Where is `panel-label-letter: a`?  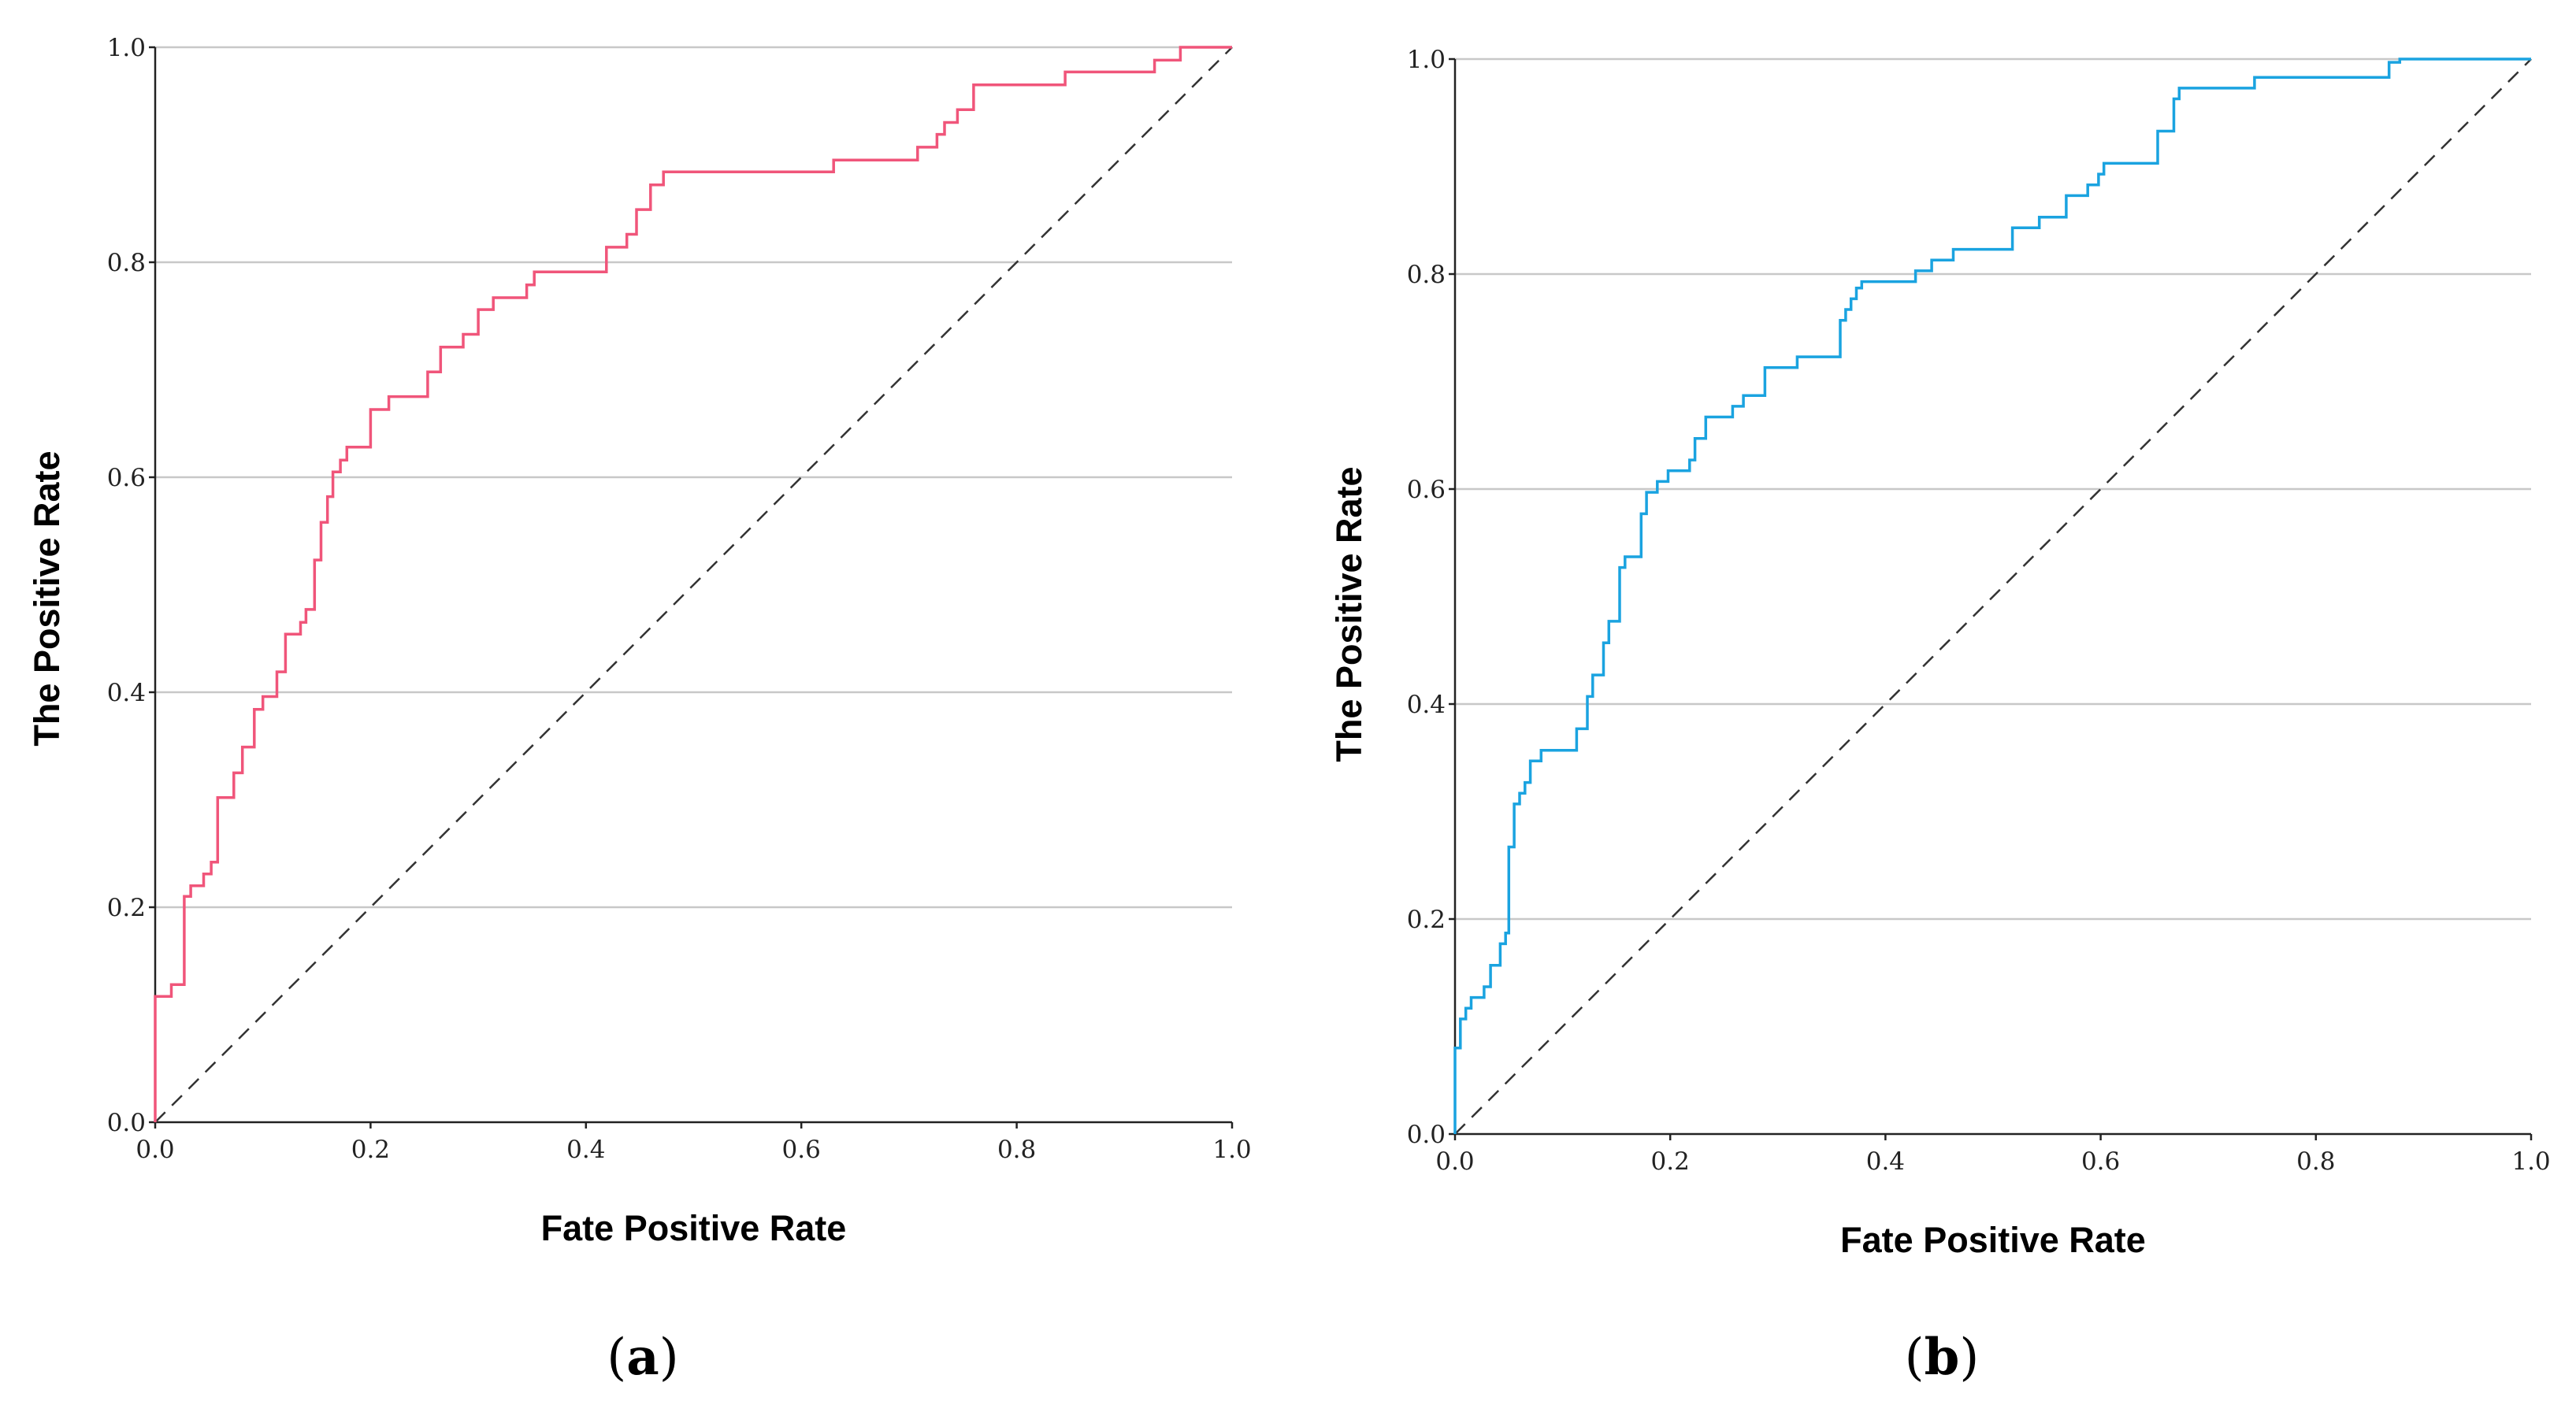
panel-label-letter: a is located at coordinates (642, 1357).